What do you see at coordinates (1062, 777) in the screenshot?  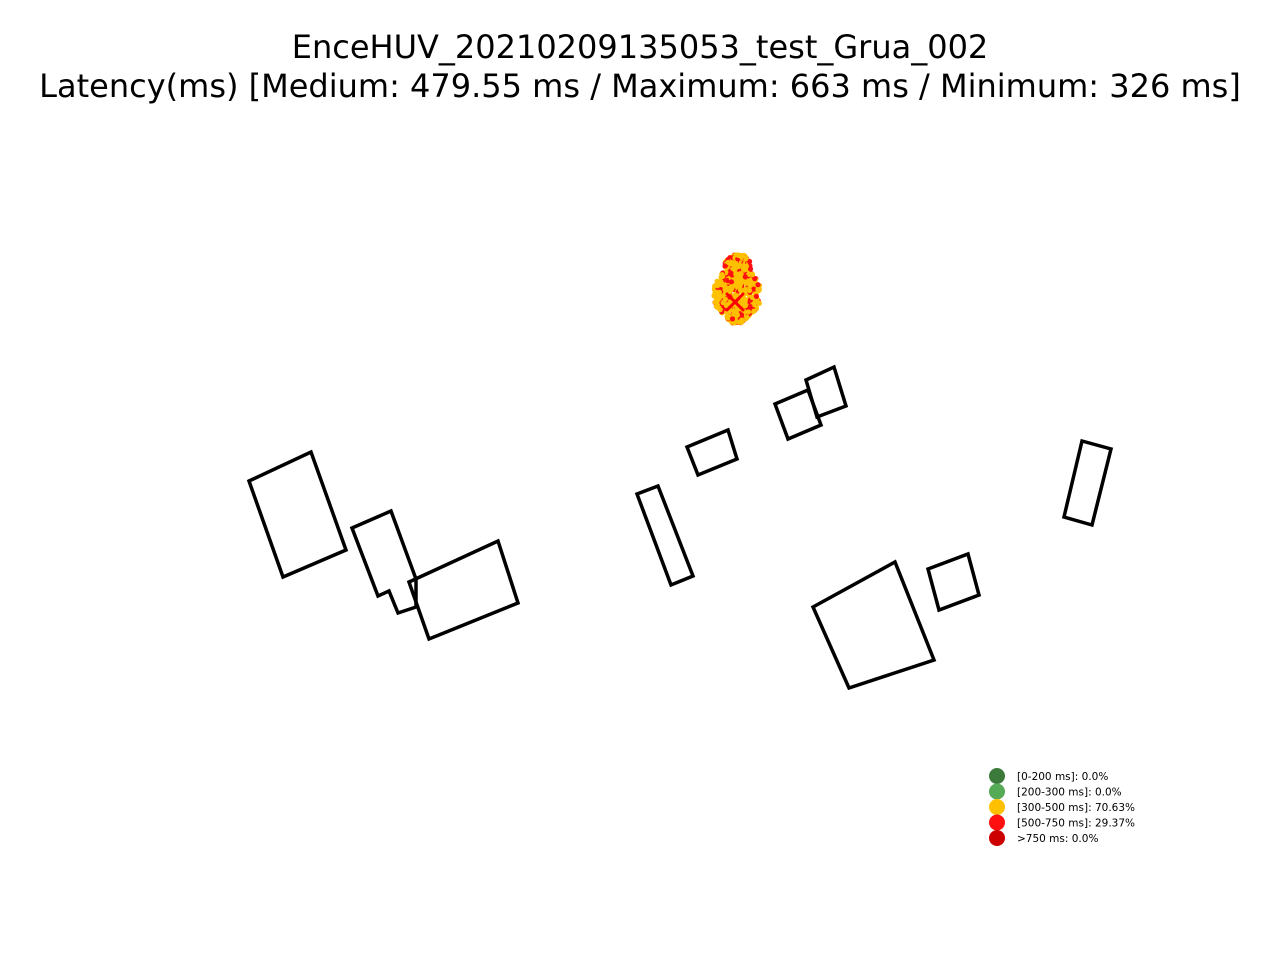 I see `legend-label-1: [0-200 ms]: 0.0%` at bounding box center [1062, 777].